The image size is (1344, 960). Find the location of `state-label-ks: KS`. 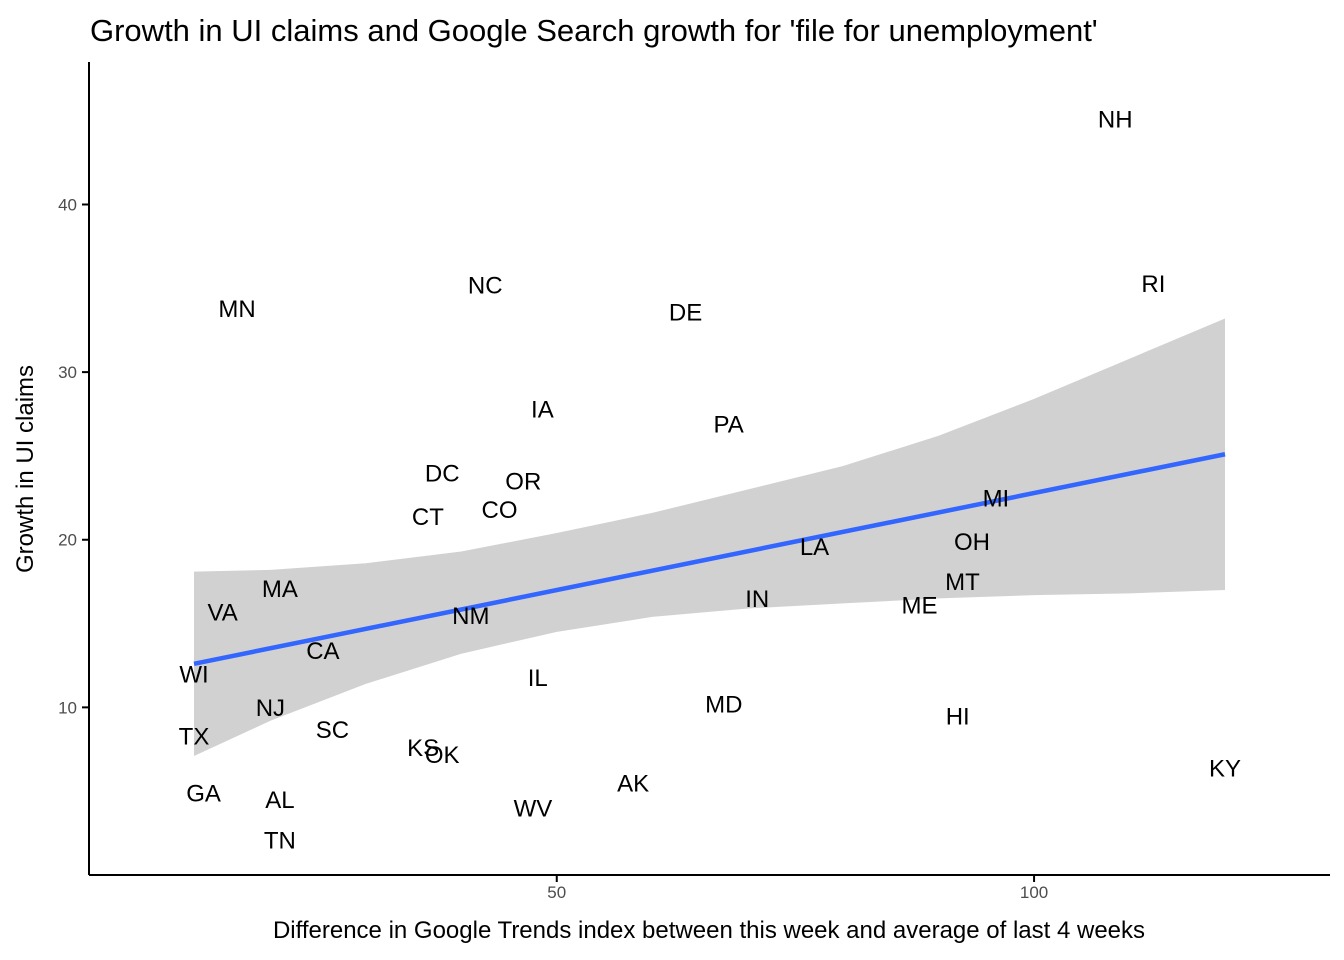

state-label-ks: KS is located at coordinates (423, 748).